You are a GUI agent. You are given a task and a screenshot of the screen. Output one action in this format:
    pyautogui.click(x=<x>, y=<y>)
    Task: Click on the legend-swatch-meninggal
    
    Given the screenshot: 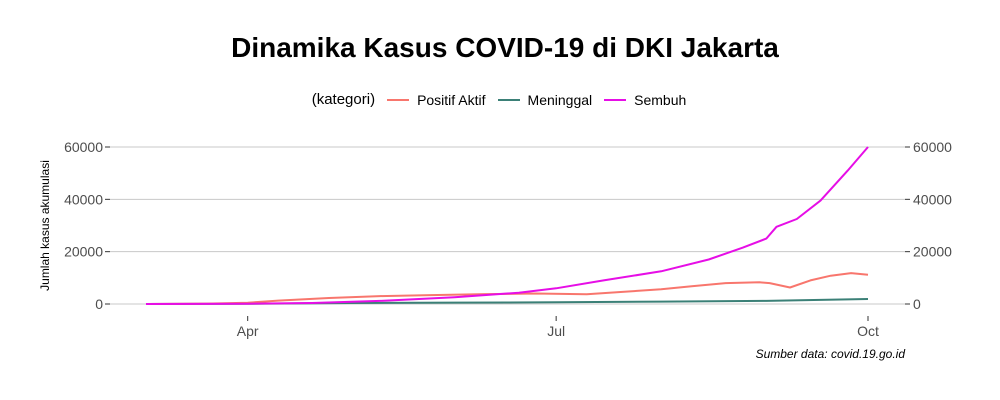 What is the action you would take?
    pyautogui.click(x=508, y=99)
    